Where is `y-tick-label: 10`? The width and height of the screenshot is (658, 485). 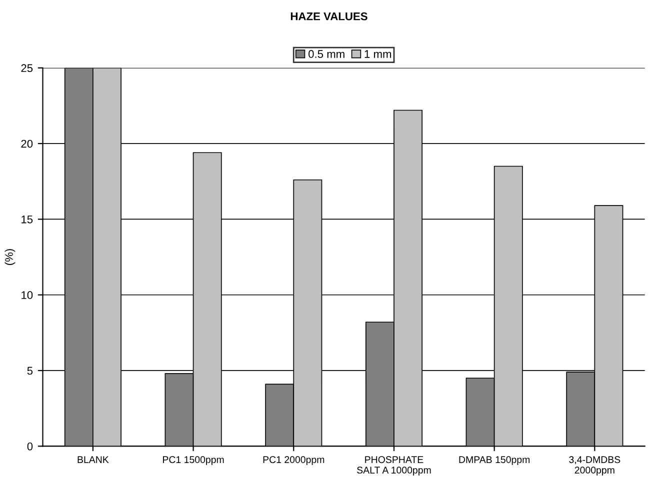
y-tick-label: 10 is located at coordinates (27, 295).